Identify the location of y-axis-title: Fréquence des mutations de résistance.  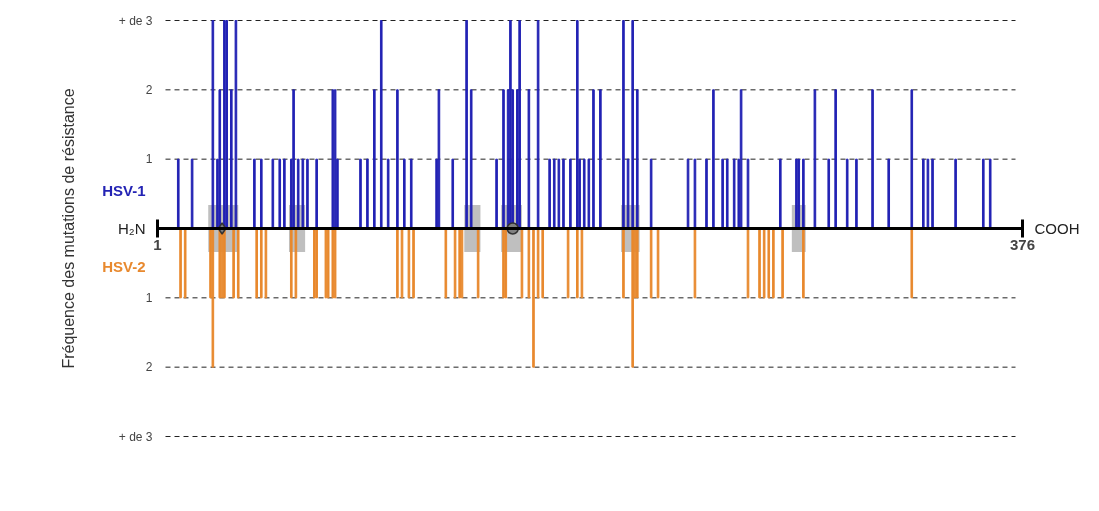
(68, 228).